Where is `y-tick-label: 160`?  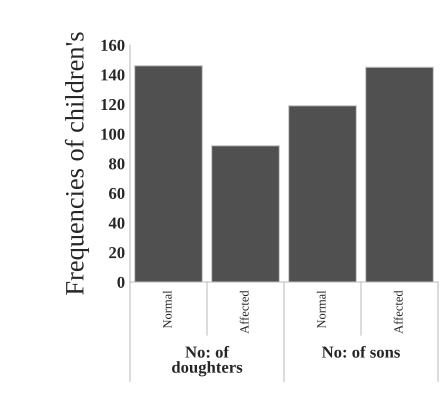 y-tick-label: 160 is located at coordinates (113, 45).